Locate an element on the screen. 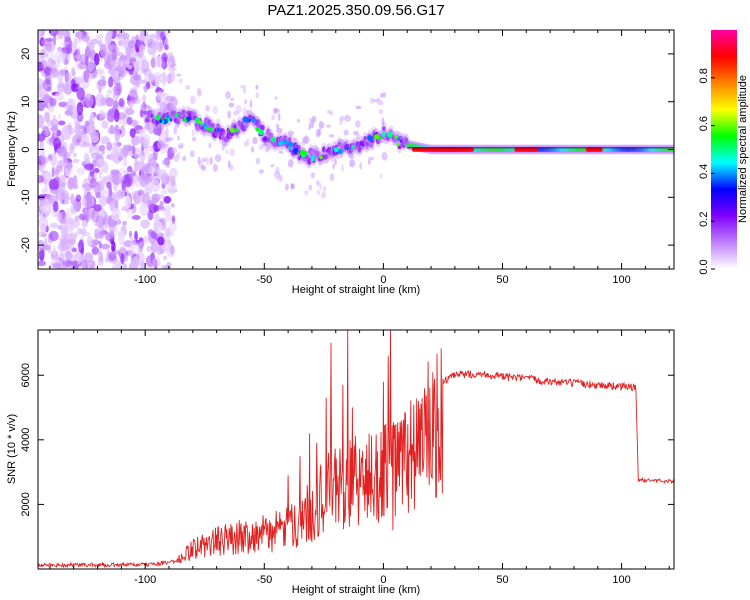 The width and height of the screenshot is (750, 600). x-tick-label: -100 is located at coordinates (145, 580).